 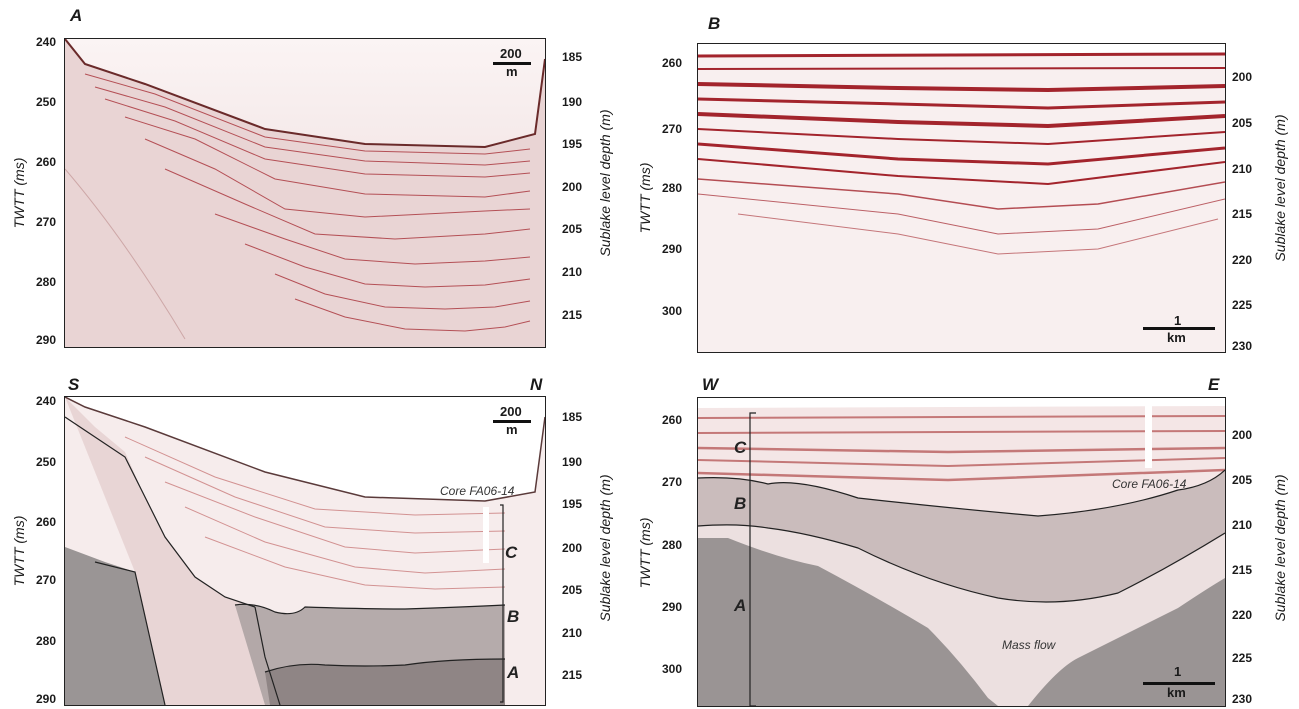 I want to click on direction-south: S, so click(x=74, y=384).